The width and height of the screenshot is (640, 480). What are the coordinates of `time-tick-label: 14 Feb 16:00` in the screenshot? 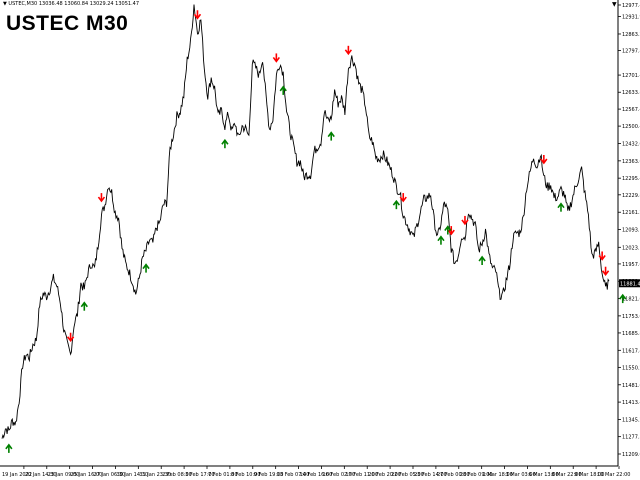 It's located at (316, 475).